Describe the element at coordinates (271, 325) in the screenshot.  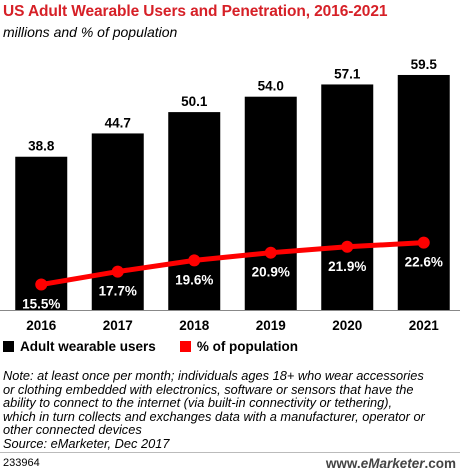
I see `x-tick-label: 2019` at that location.